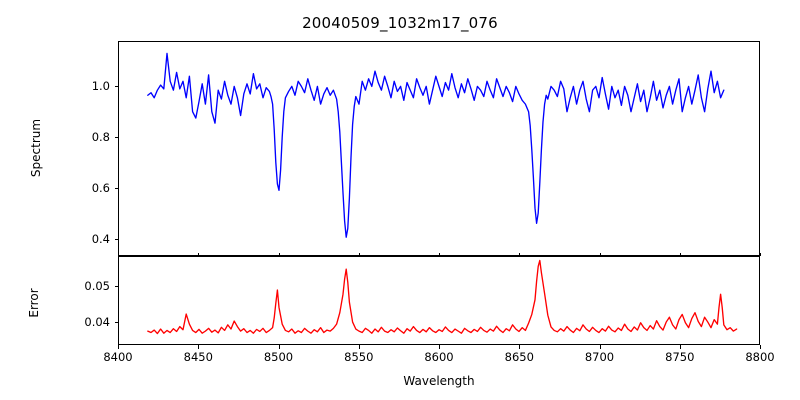 The width and height of the screenshot is (800, 400). I want to click on error-series-canvas, so click(442, 297).